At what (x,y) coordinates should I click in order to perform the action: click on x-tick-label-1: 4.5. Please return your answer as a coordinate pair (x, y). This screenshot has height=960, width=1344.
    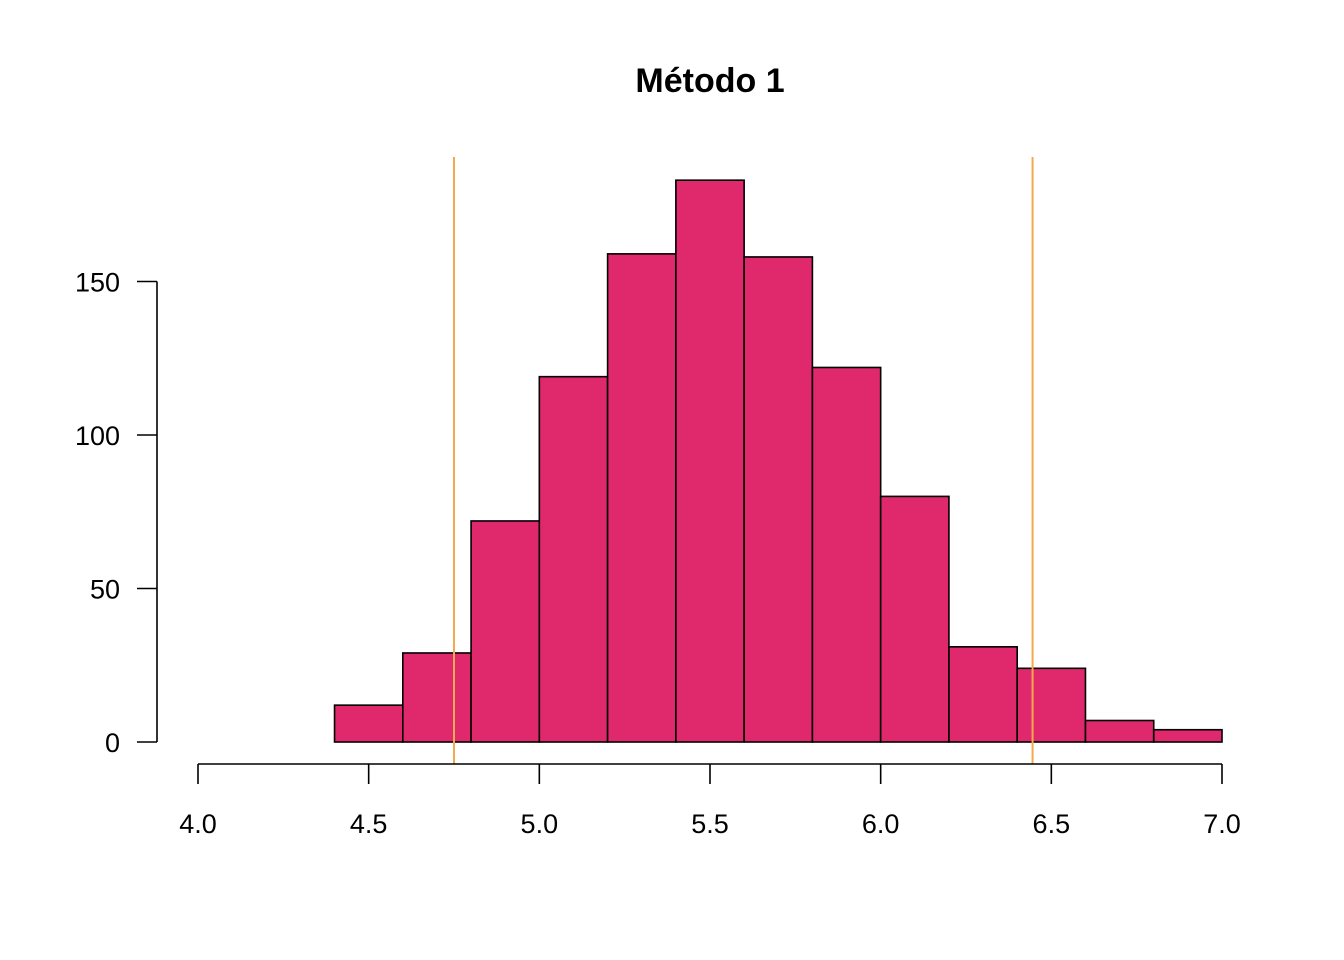
    Looking at the image, I should click on (369, 824).